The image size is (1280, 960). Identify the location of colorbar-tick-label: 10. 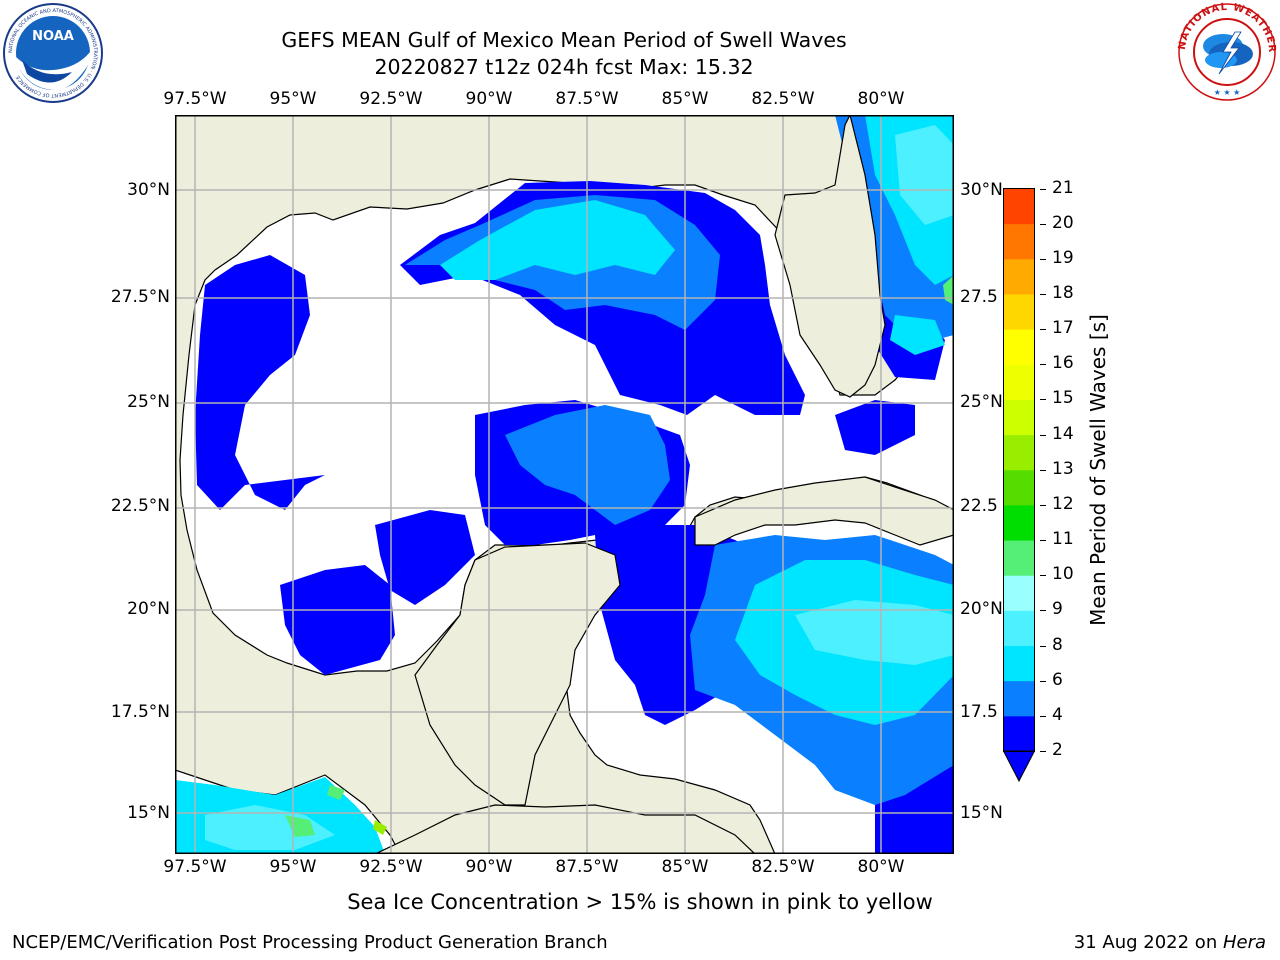
(1063, 574).